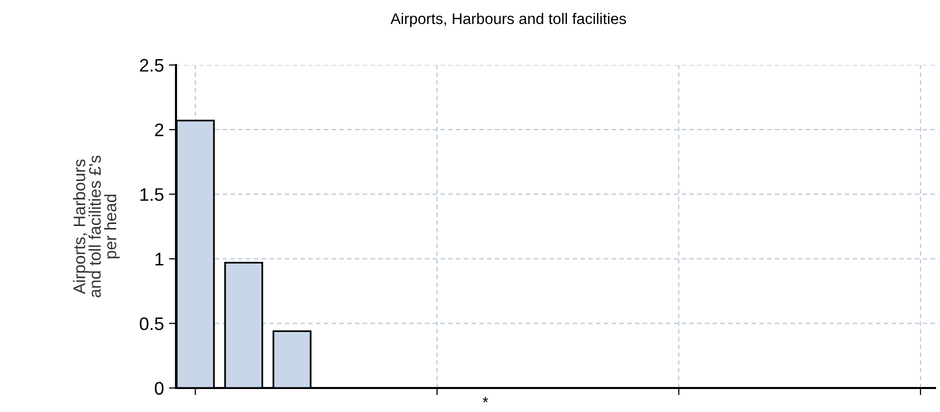  Describe the element at coordinates (508, 20) in the screenshot. I see `chart-title: Airports, Harbours and toll facilities` at that location.